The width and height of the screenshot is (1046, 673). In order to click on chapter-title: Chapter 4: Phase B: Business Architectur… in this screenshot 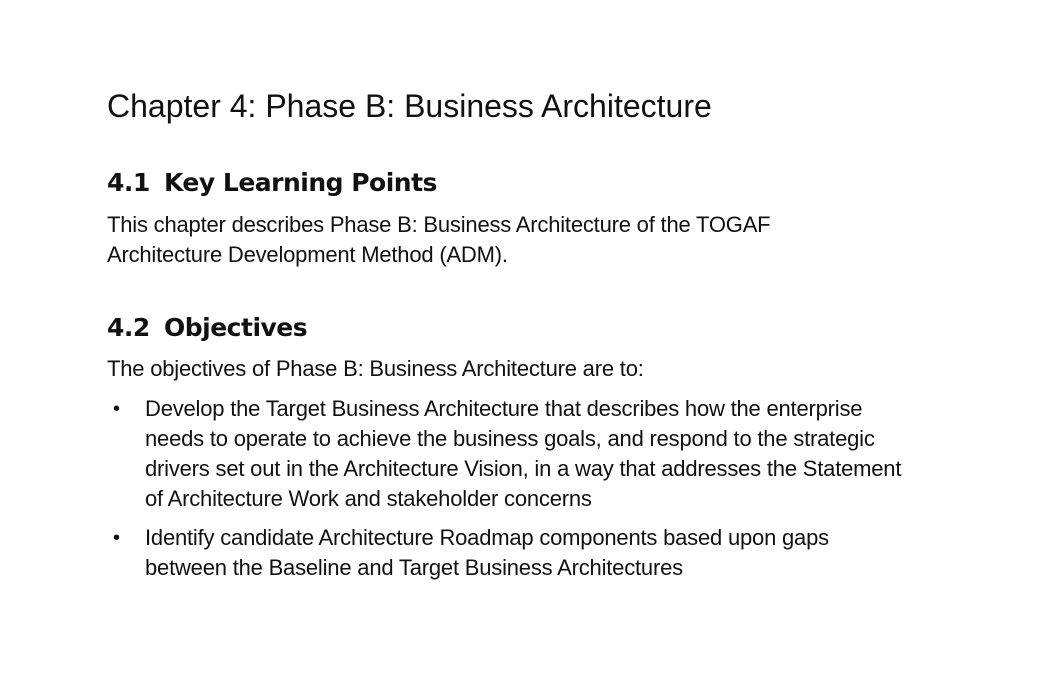, I will do `click(409, 106)`.